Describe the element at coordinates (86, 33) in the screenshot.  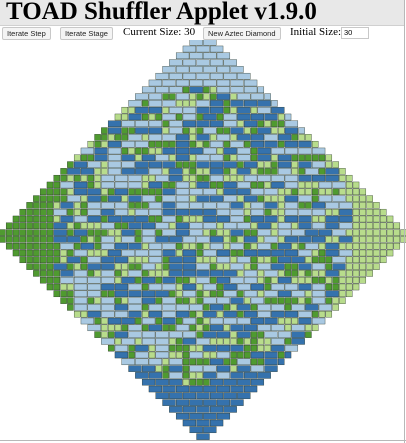
I see `iterate-stage-button: Iterate Stage` at that location.